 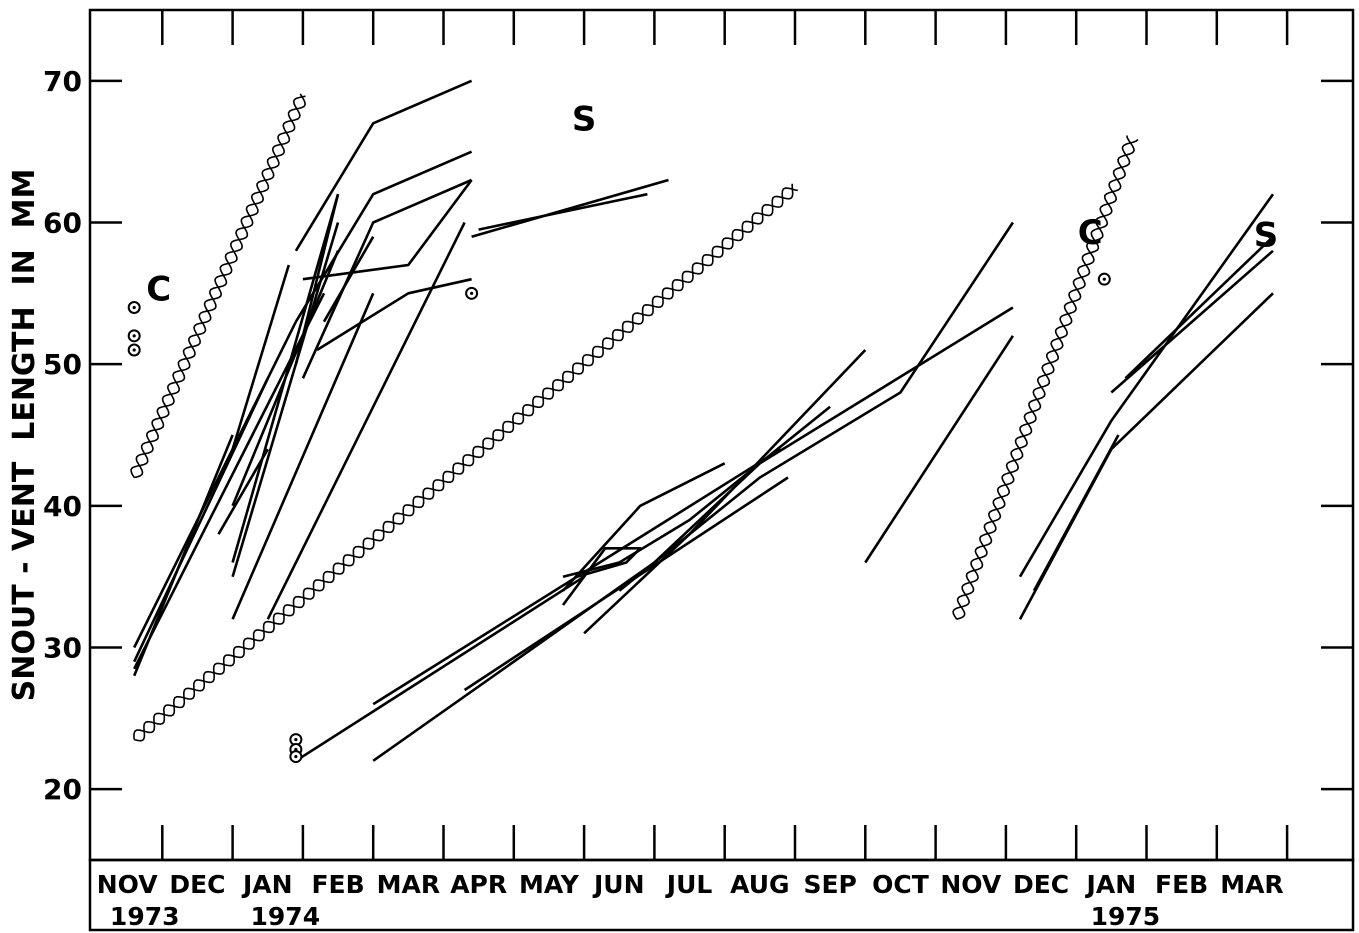 I want to click on y-tick-label: 50, so click(x=62, y=364).